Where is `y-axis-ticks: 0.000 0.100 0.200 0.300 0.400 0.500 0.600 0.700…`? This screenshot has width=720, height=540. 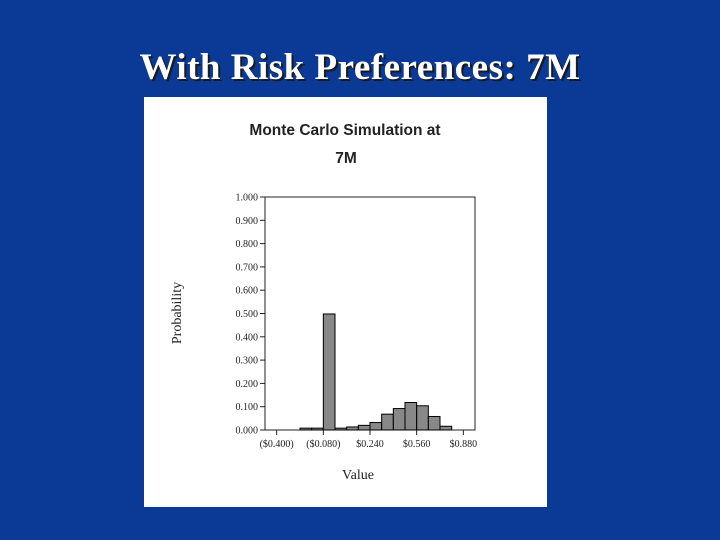
y-axis-ticks: 0.000 0.100 0.200 0.300 0.400 0.500 0.600 0.700… is located at coordinates (250, 315).